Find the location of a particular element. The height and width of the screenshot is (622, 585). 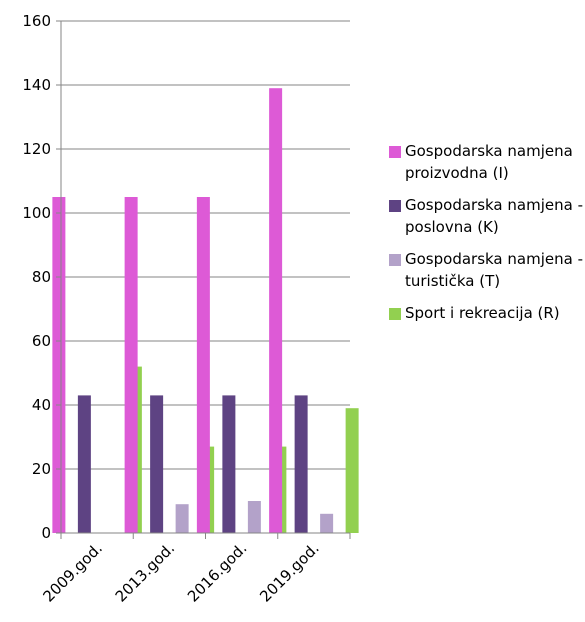

bar-s1-c3 is located at coordinates (301, 464).